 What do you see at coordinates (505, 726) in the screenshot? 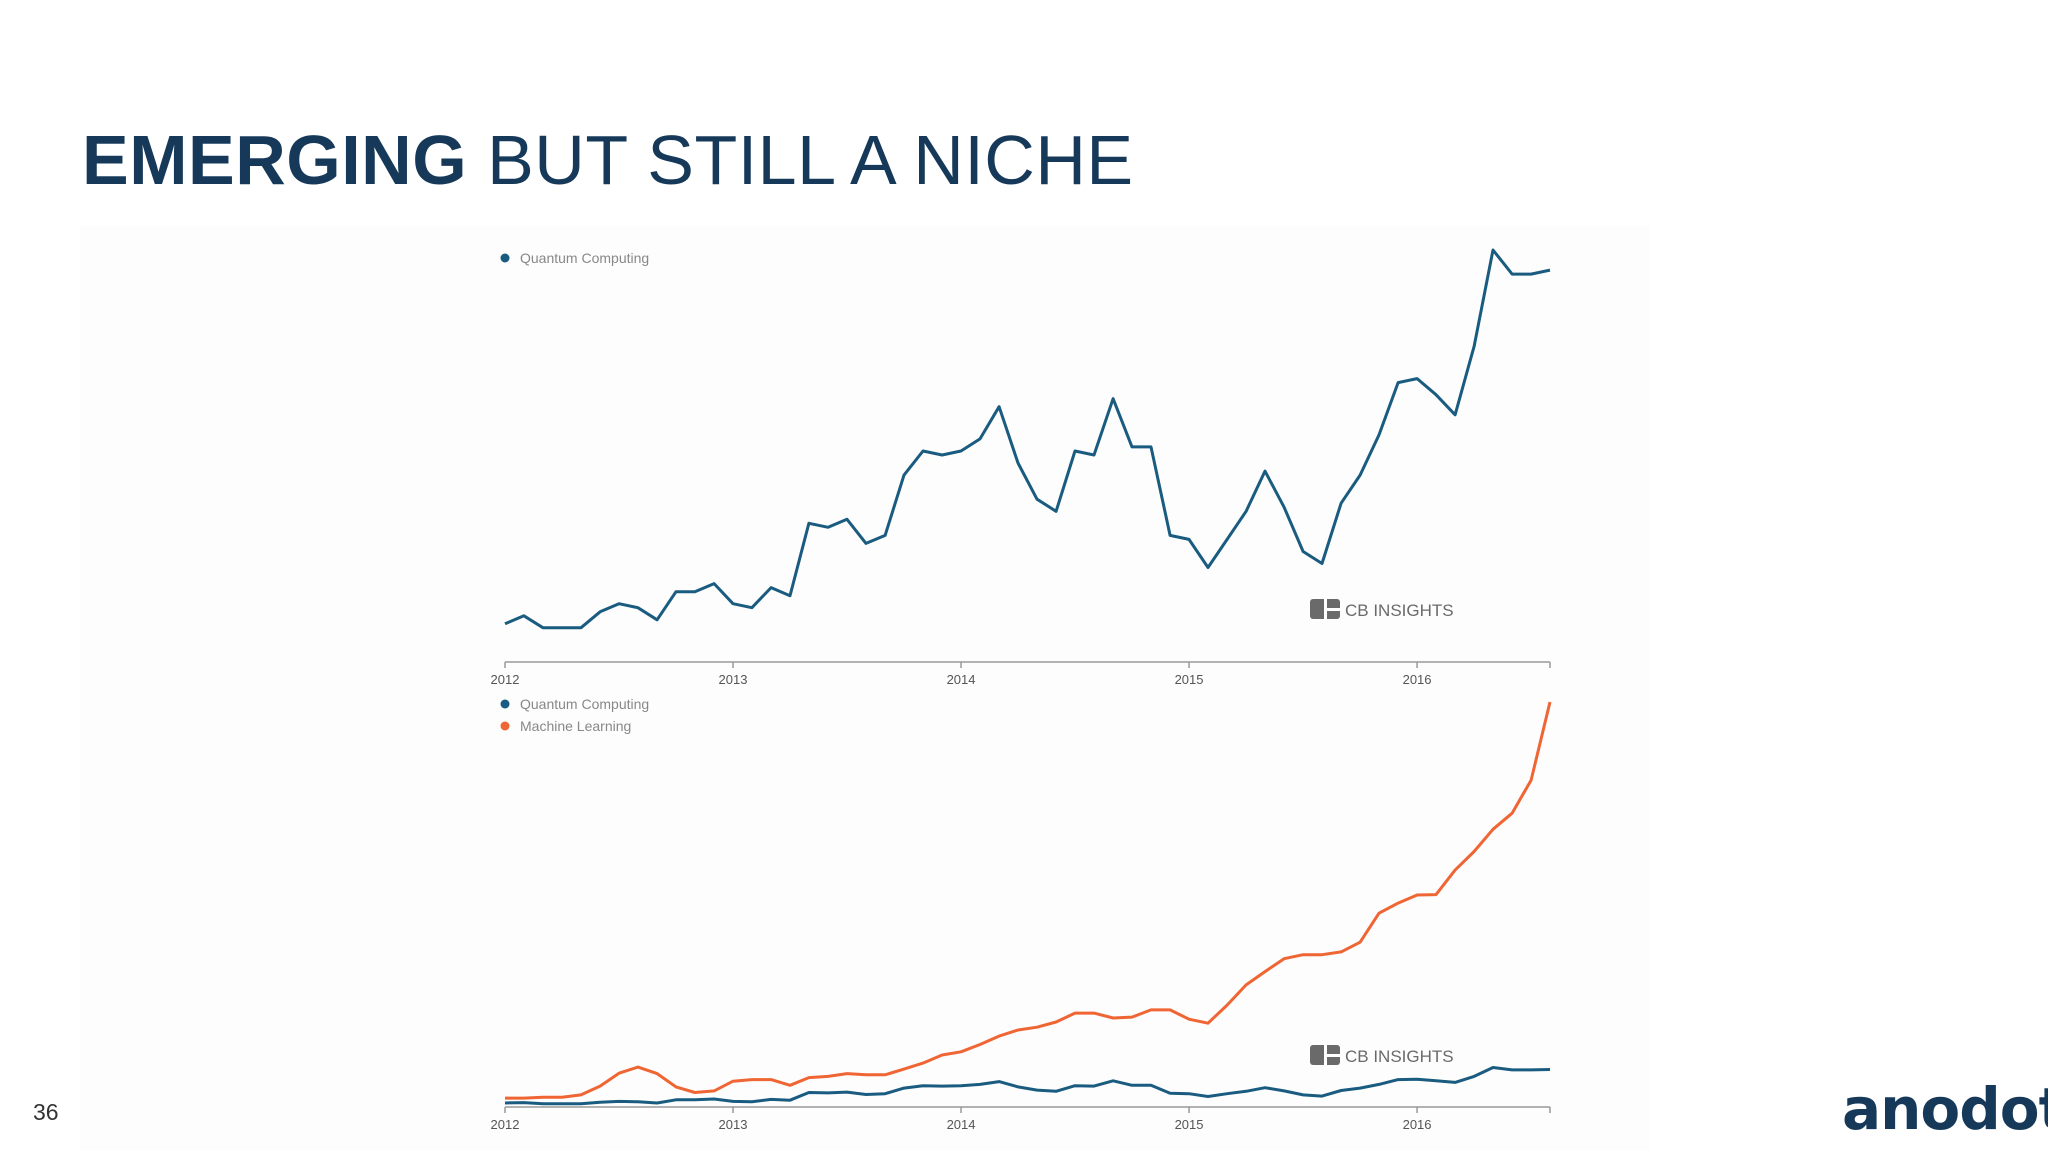
I see `legend-marker-machine-learning` at bounding box center [505, 726].